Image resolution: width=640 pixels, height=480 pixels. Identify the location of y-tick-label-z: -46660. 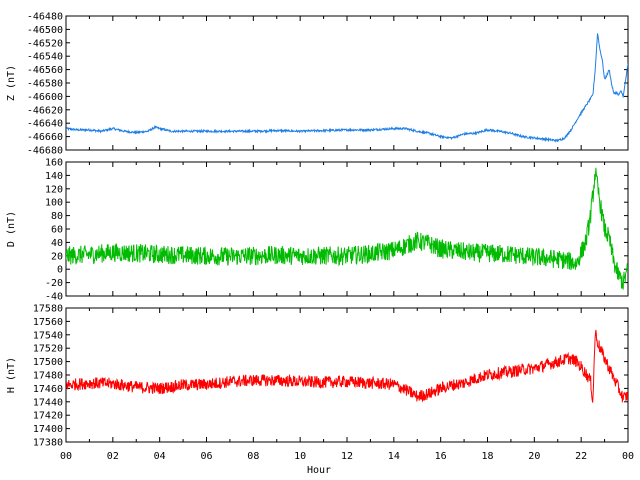
(45, 137).